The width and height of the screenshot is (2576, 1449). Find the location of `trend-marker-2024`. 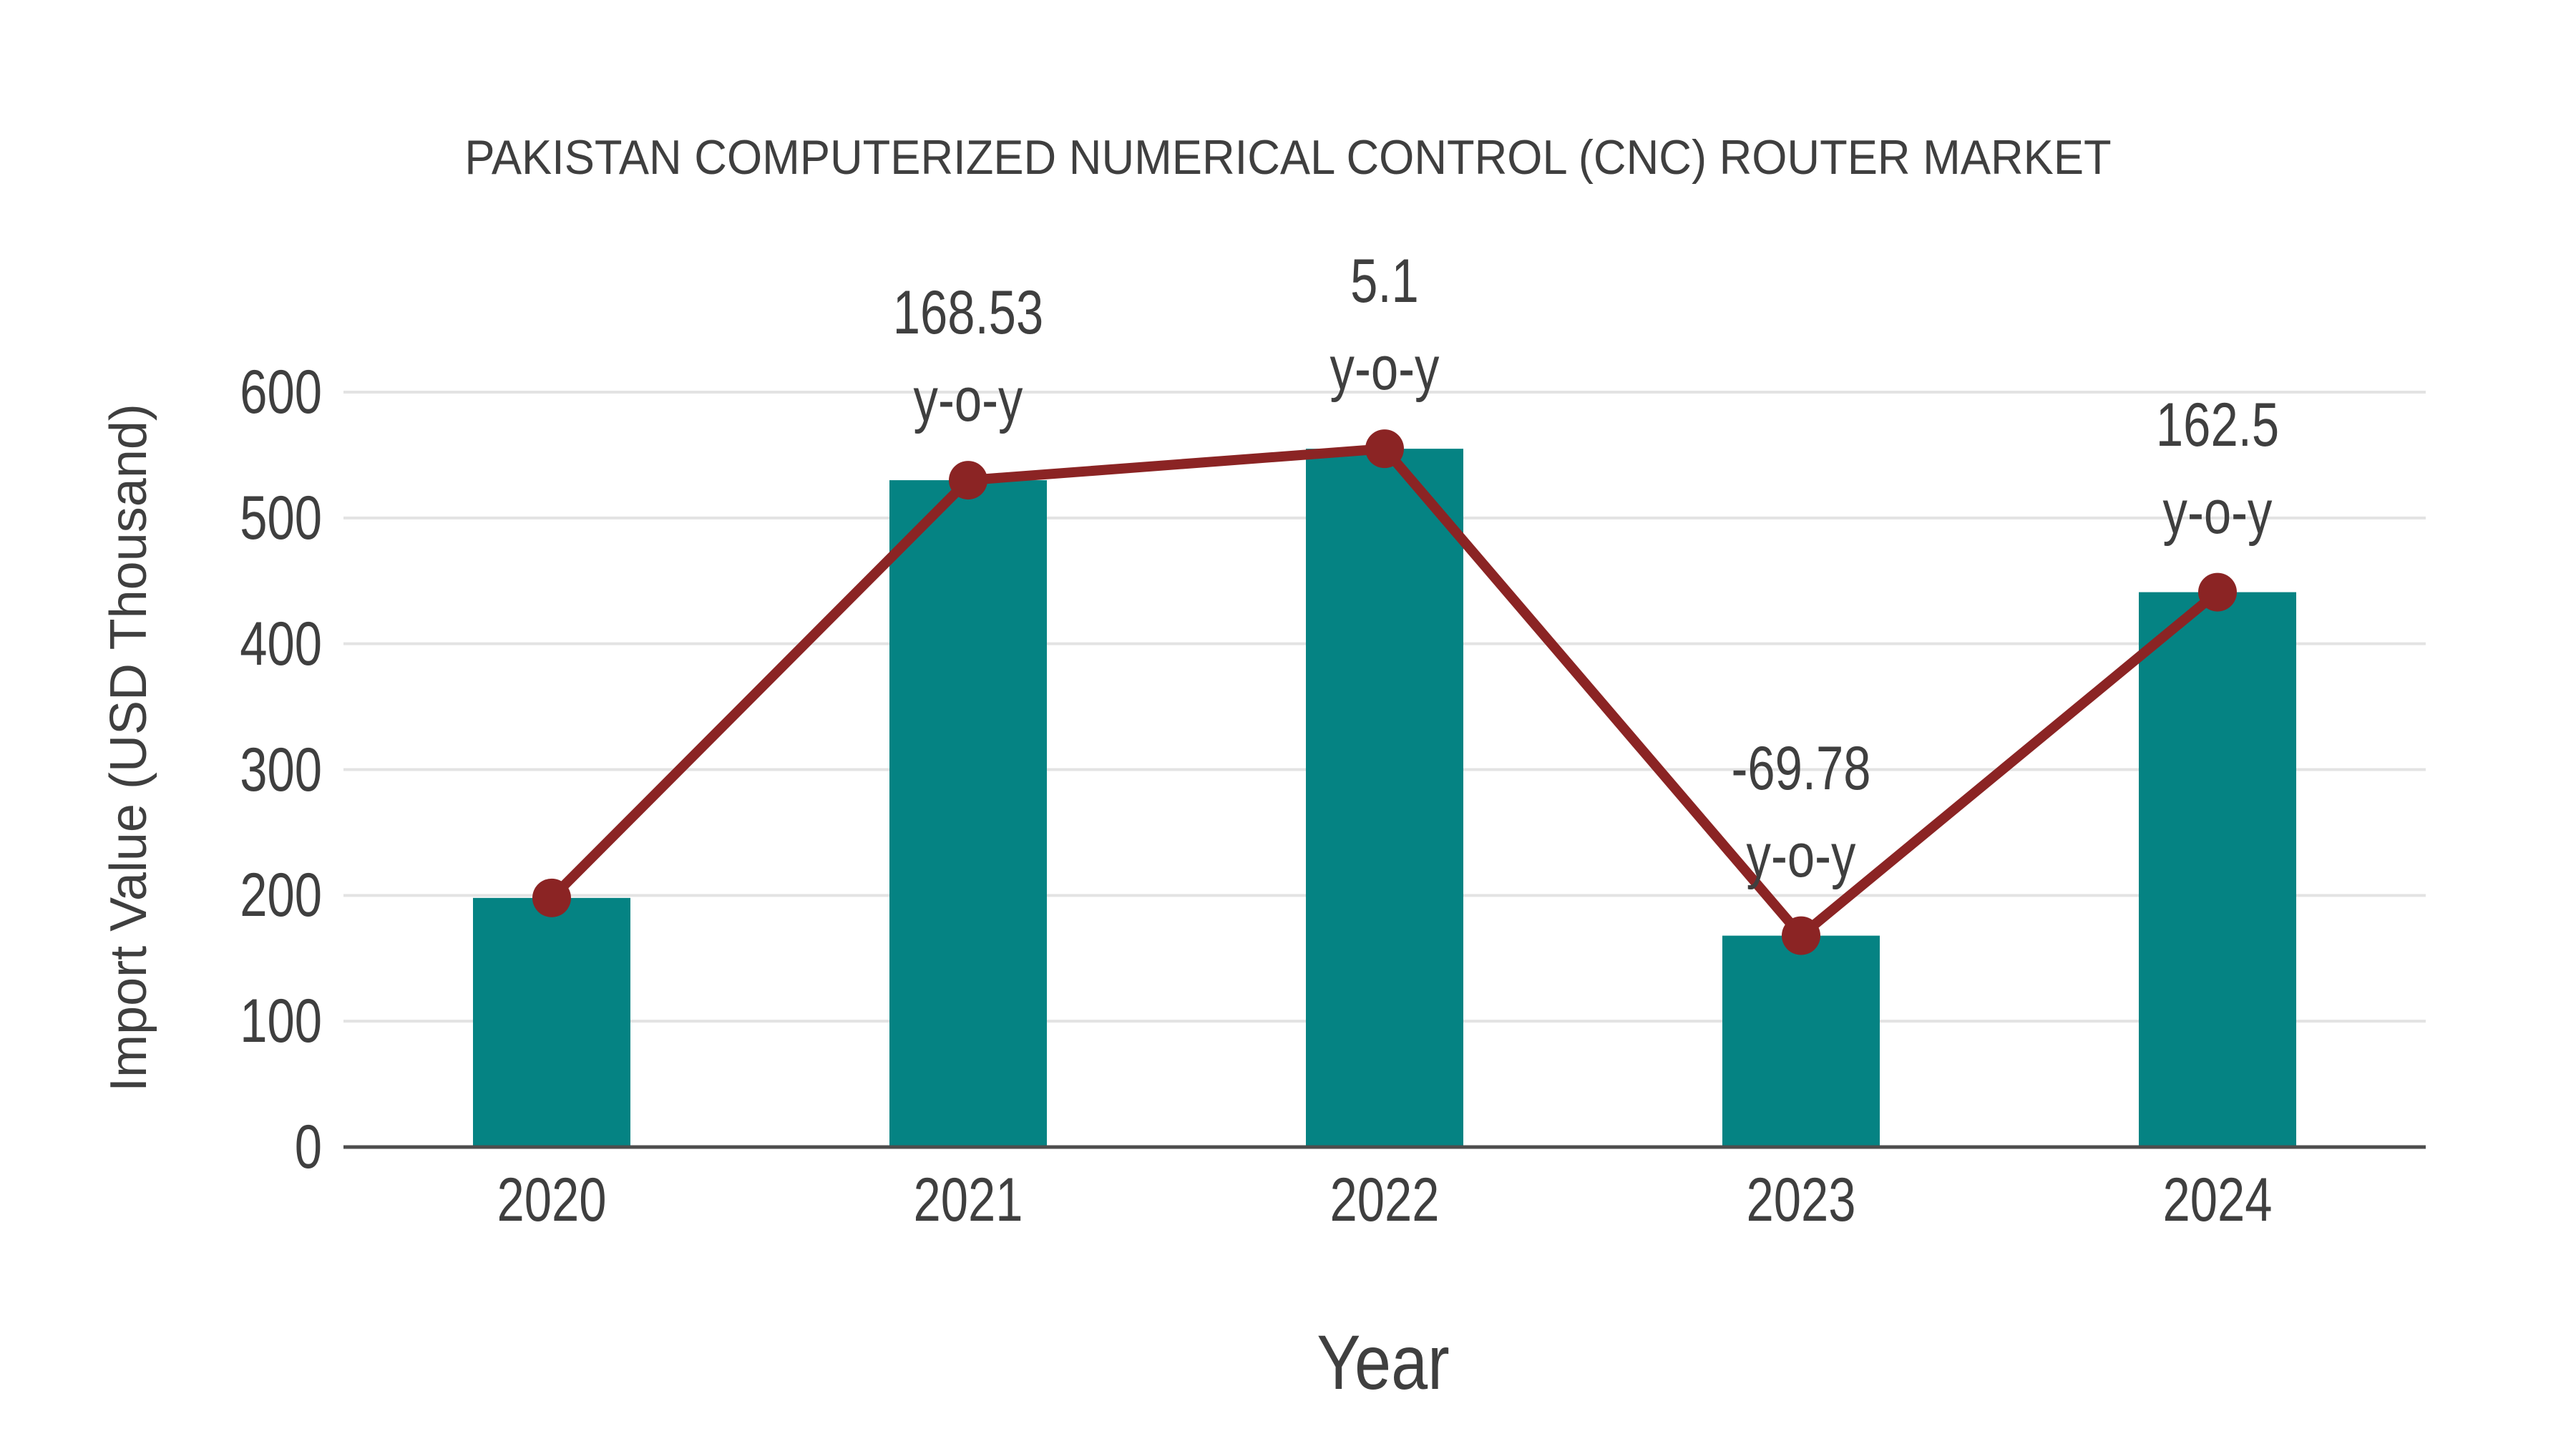

trend-marker-2024 is located at coordinates (2217, 592).